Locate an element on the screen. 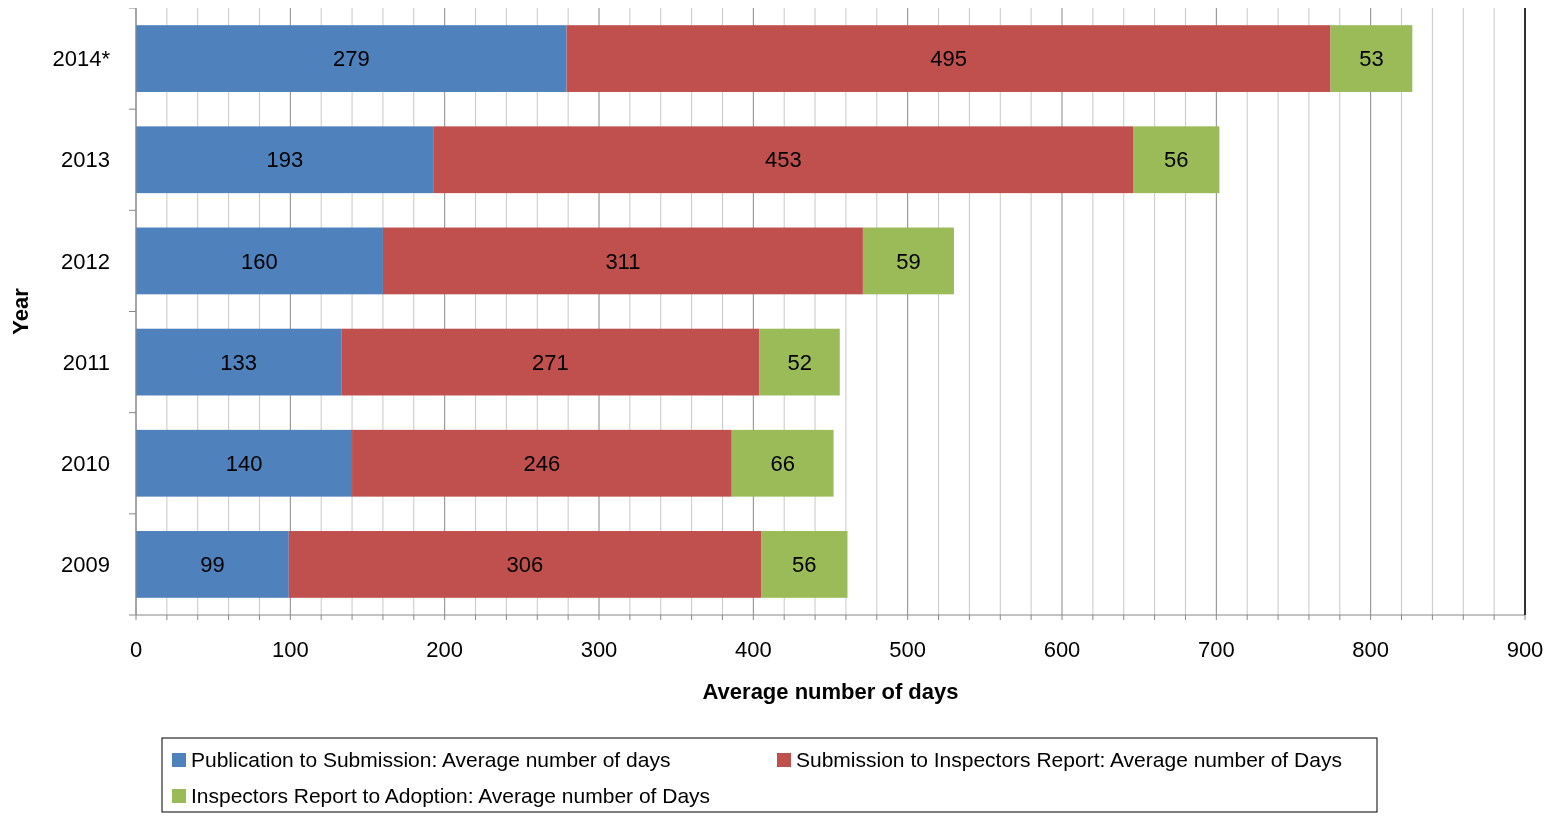 This screenshot has width=1551, height=821. x-tick-label: 600 is located at coordinates (1062, 649).